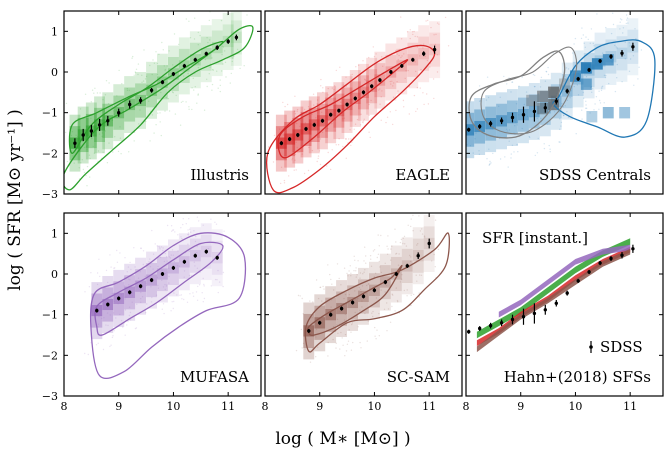 This screenshot has width=664, height=458. What do you see at coordinates (173, 406) in the screenshot?
I see `x-tick-label: 10` at bounding box center [173, 406].